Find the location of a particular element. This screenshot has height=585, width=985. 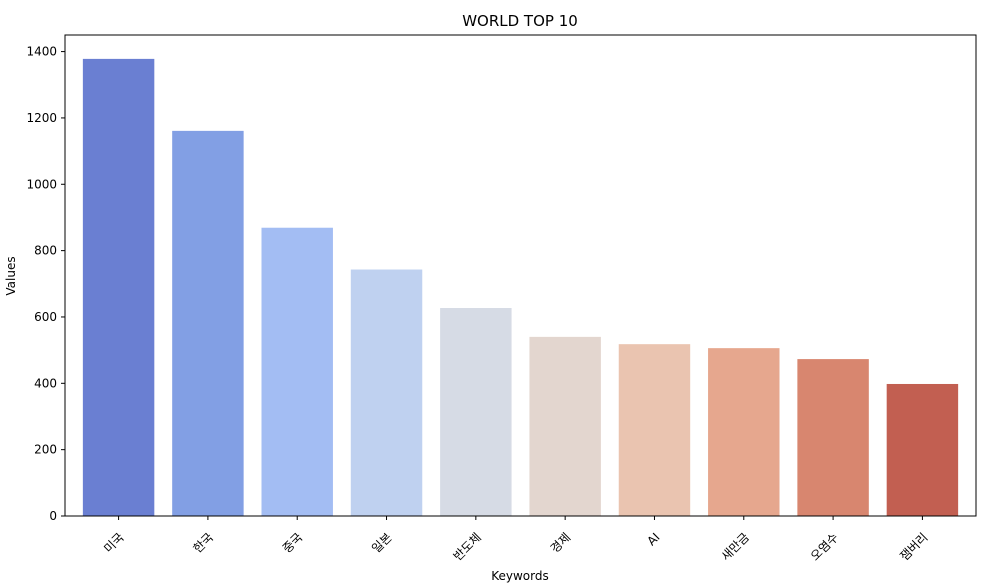

x-axis-ticks: 미국 한국 중국 일본 반도체 경제 AI 새만금 오염수 잼버리 is located at coordinates (516, 540).